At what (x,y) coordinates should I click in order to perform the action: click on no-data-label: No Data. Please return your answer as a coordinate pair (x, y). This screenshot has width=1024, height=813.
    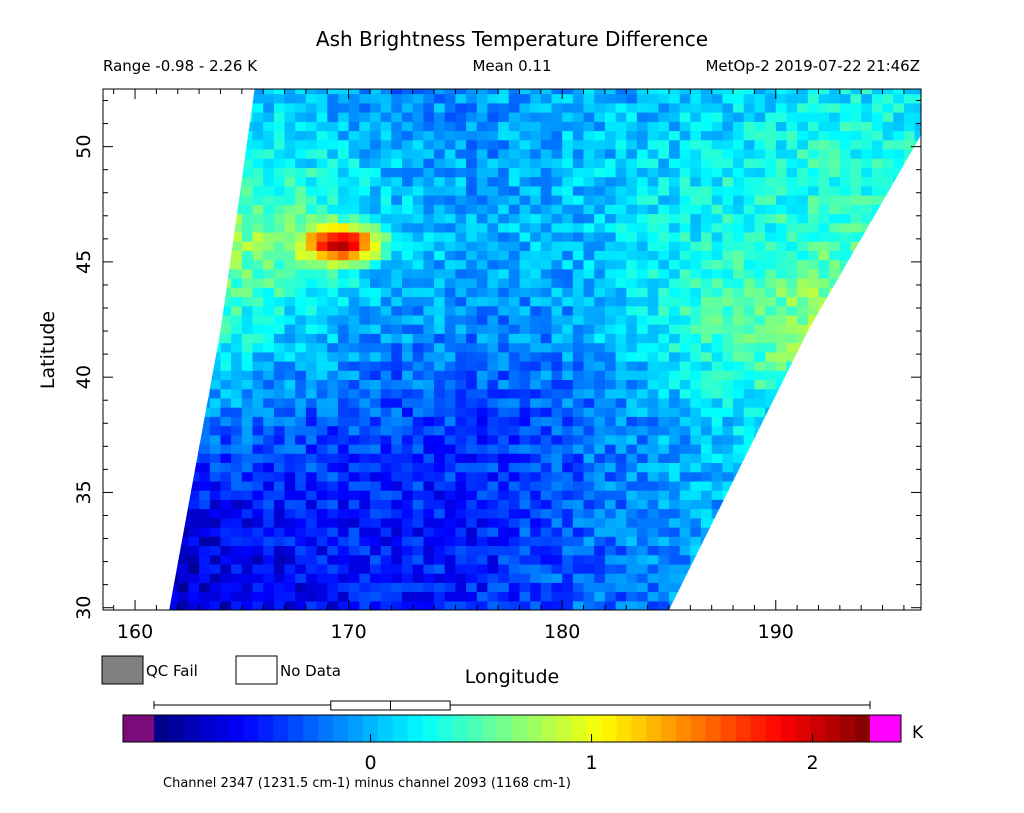
    Looking at the image, I should click on (310, 671).